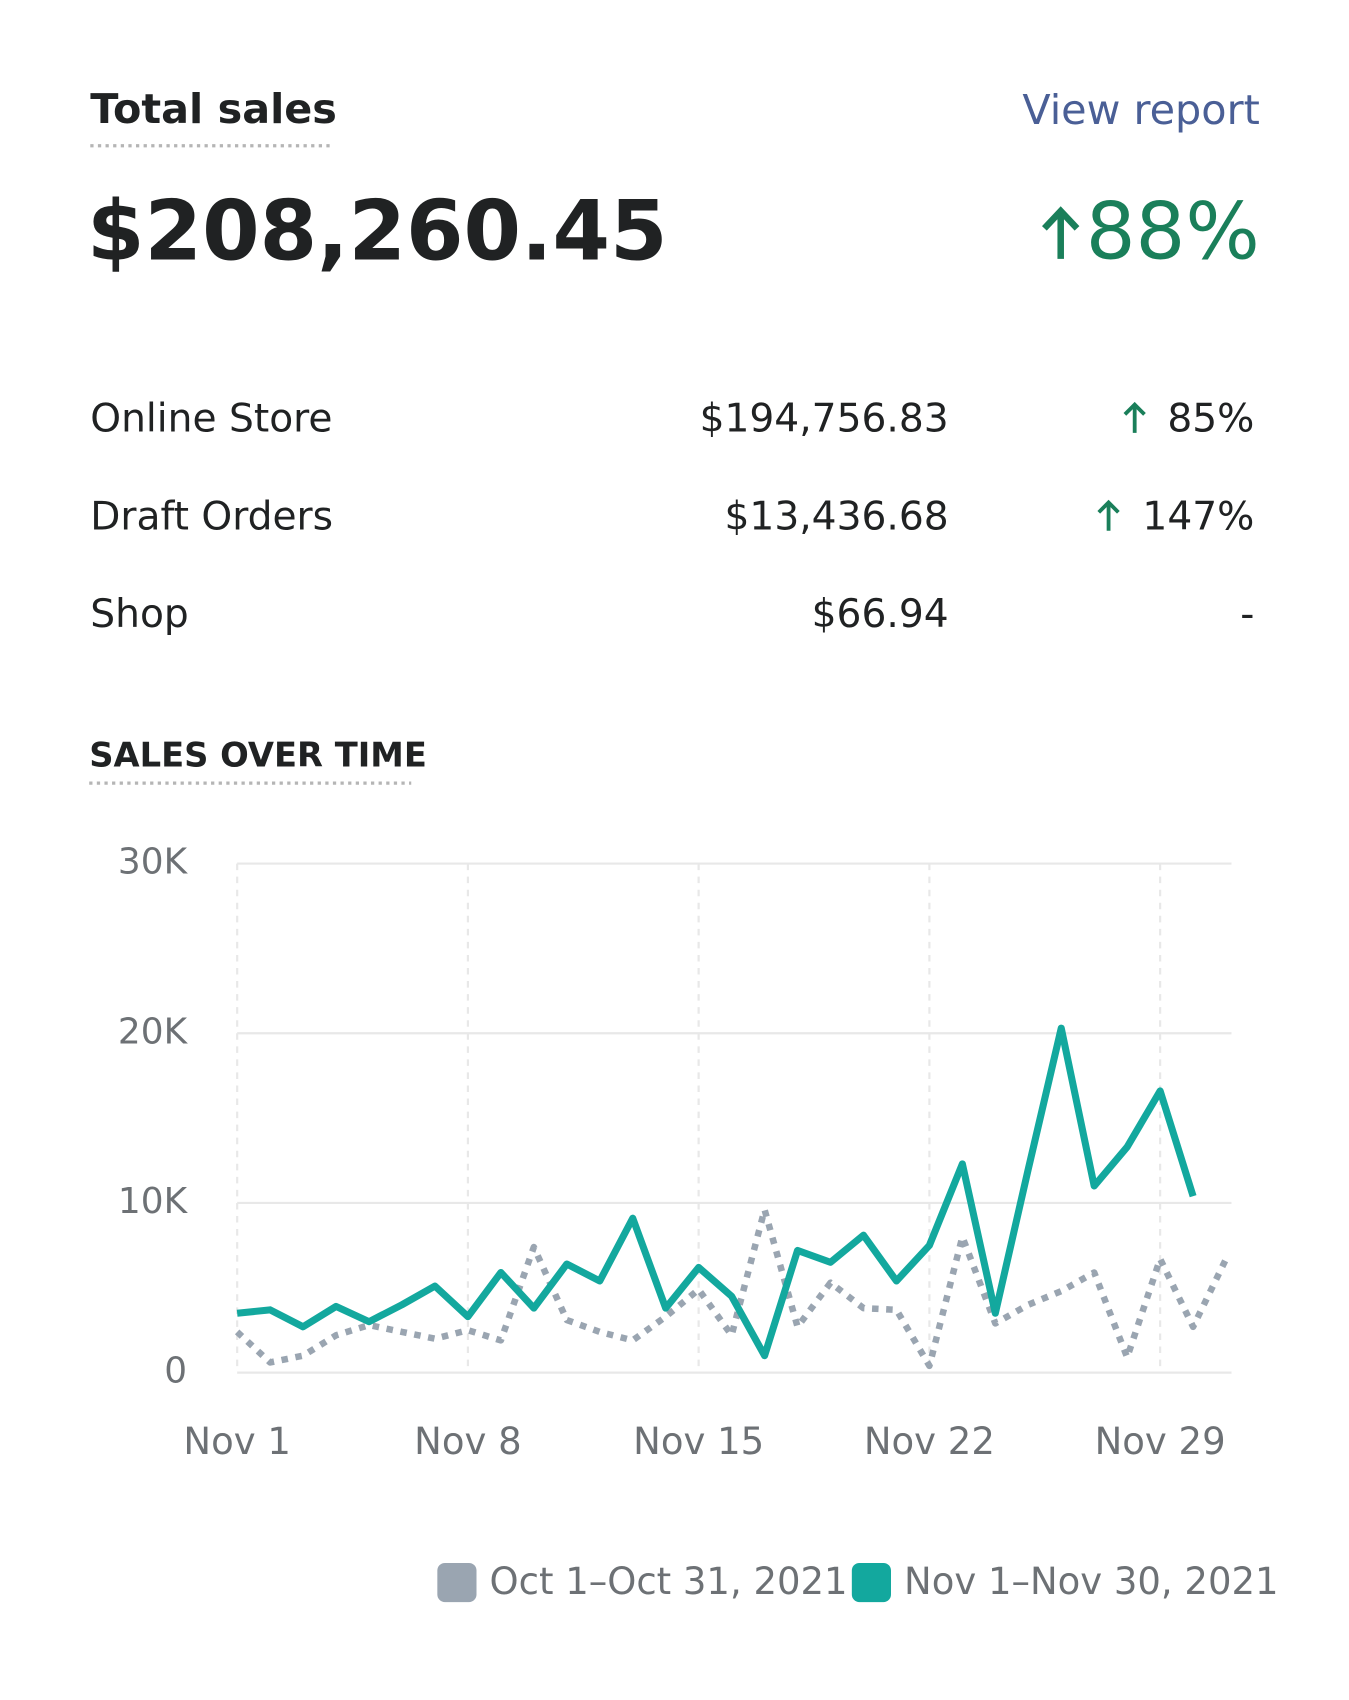  Describe the element at coordinates (824, 418) in the screenshot. I see `row-amount: $194,756.83` at that location.